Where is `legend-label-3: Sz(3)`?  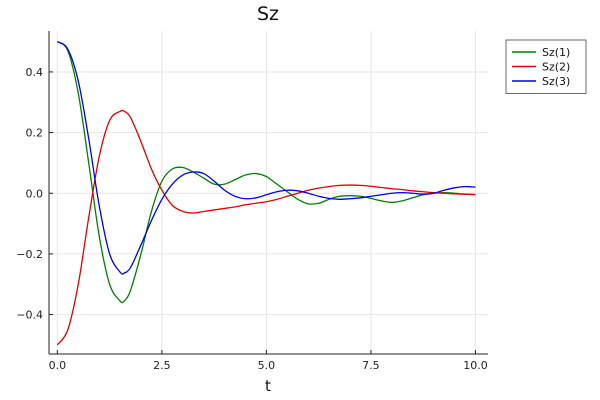 legend-label-3: Sz(3) is located at coordinates (556, 81).